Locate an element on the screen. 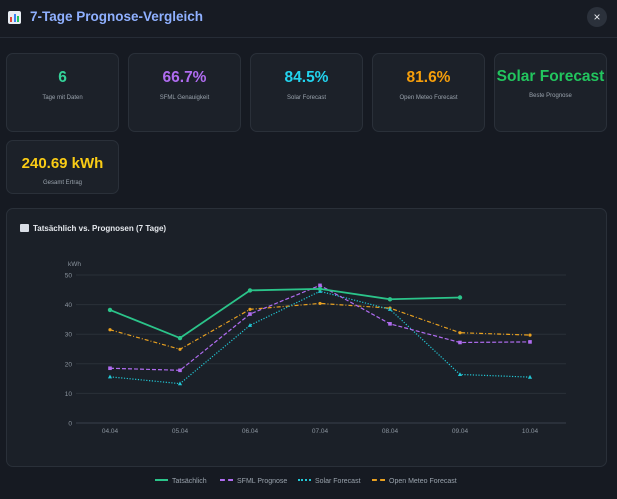  legend-label: Tatsächlich is located at coordinates (189, 481).